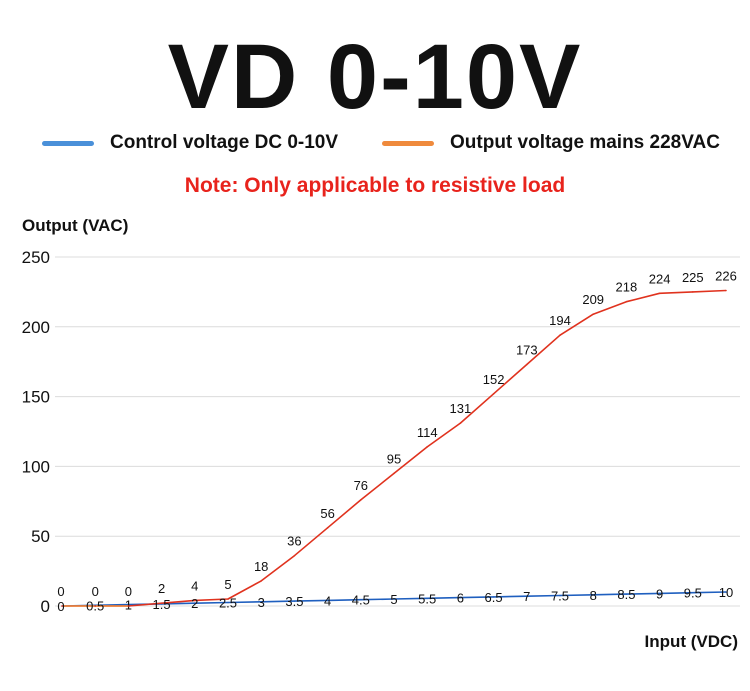 This screenshot has width=750, height=691. I want to click on data-label-s0-16: 8, so click(593, 595).